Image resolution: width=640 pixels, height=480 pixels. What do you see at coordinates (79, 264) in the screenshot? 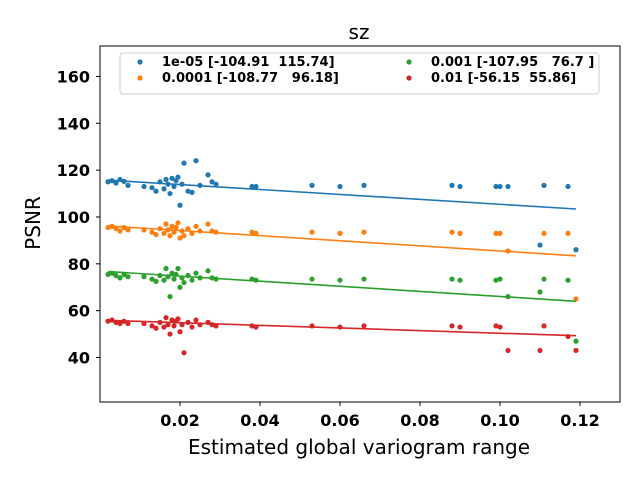
I see `y-tick-label: 80` at bounding box center [79, 264].